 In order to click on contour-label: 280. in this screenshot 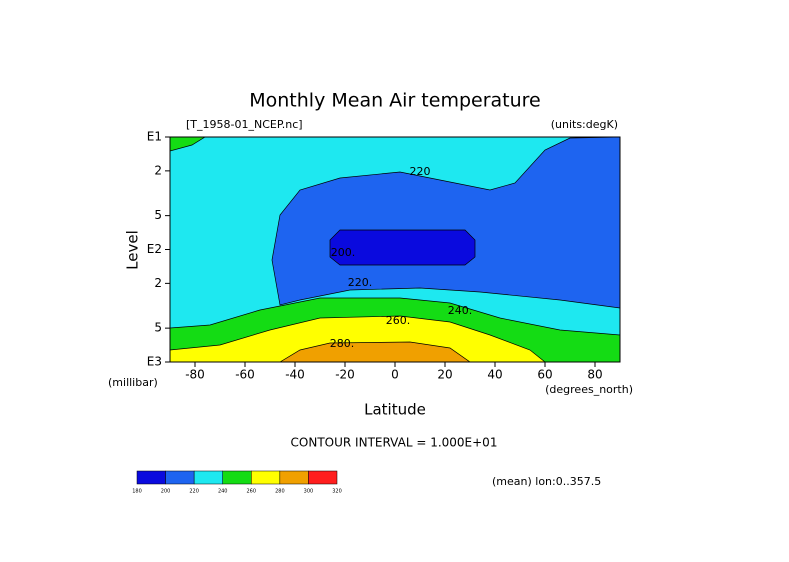, I will do `click(342, 343)`.